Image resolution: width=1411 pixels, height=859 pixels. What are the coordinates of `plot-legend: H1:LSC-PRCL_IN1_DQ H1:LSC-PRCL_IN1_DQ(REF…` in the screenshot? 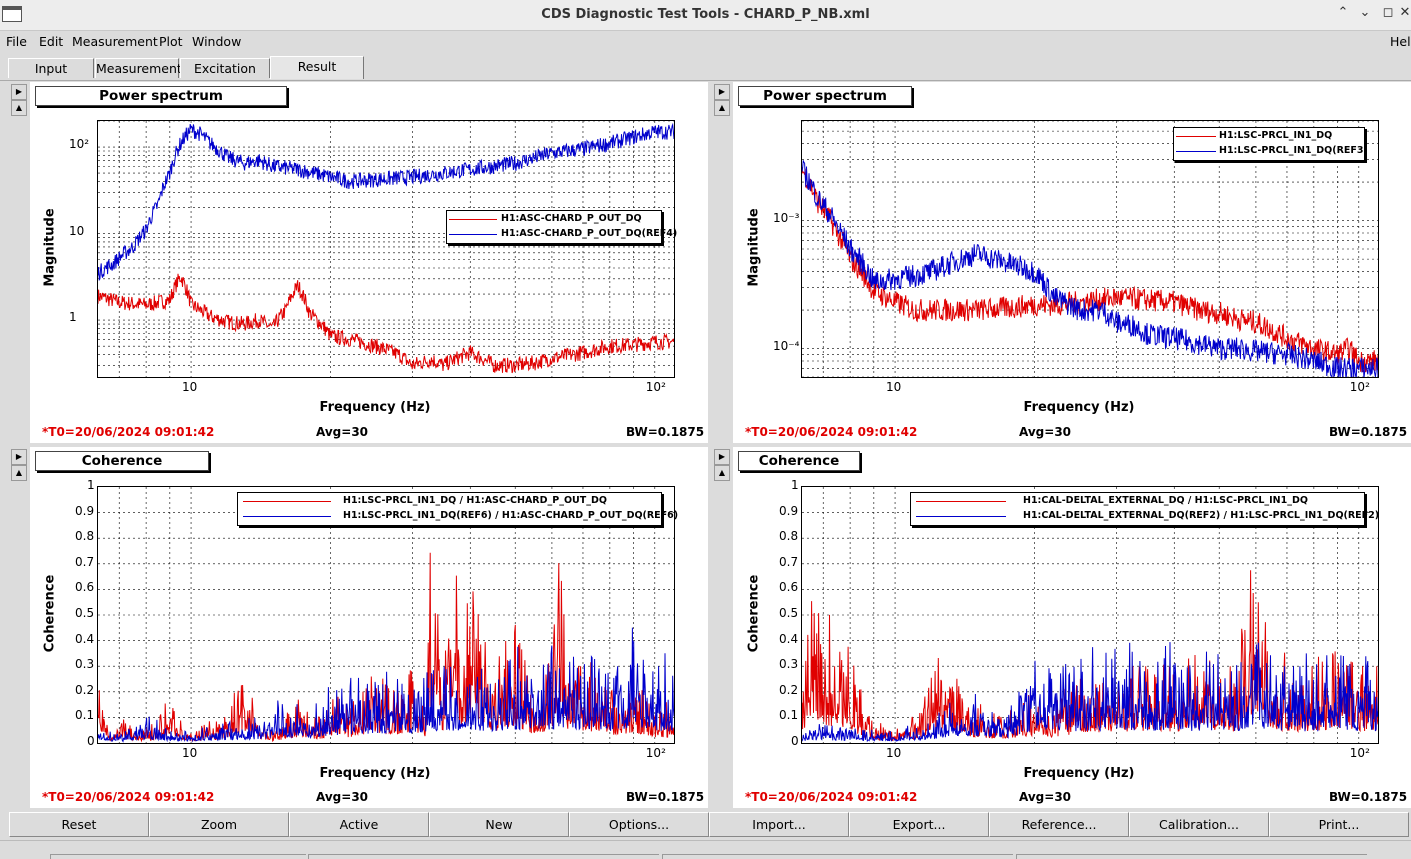 It's located at (1270, 144).